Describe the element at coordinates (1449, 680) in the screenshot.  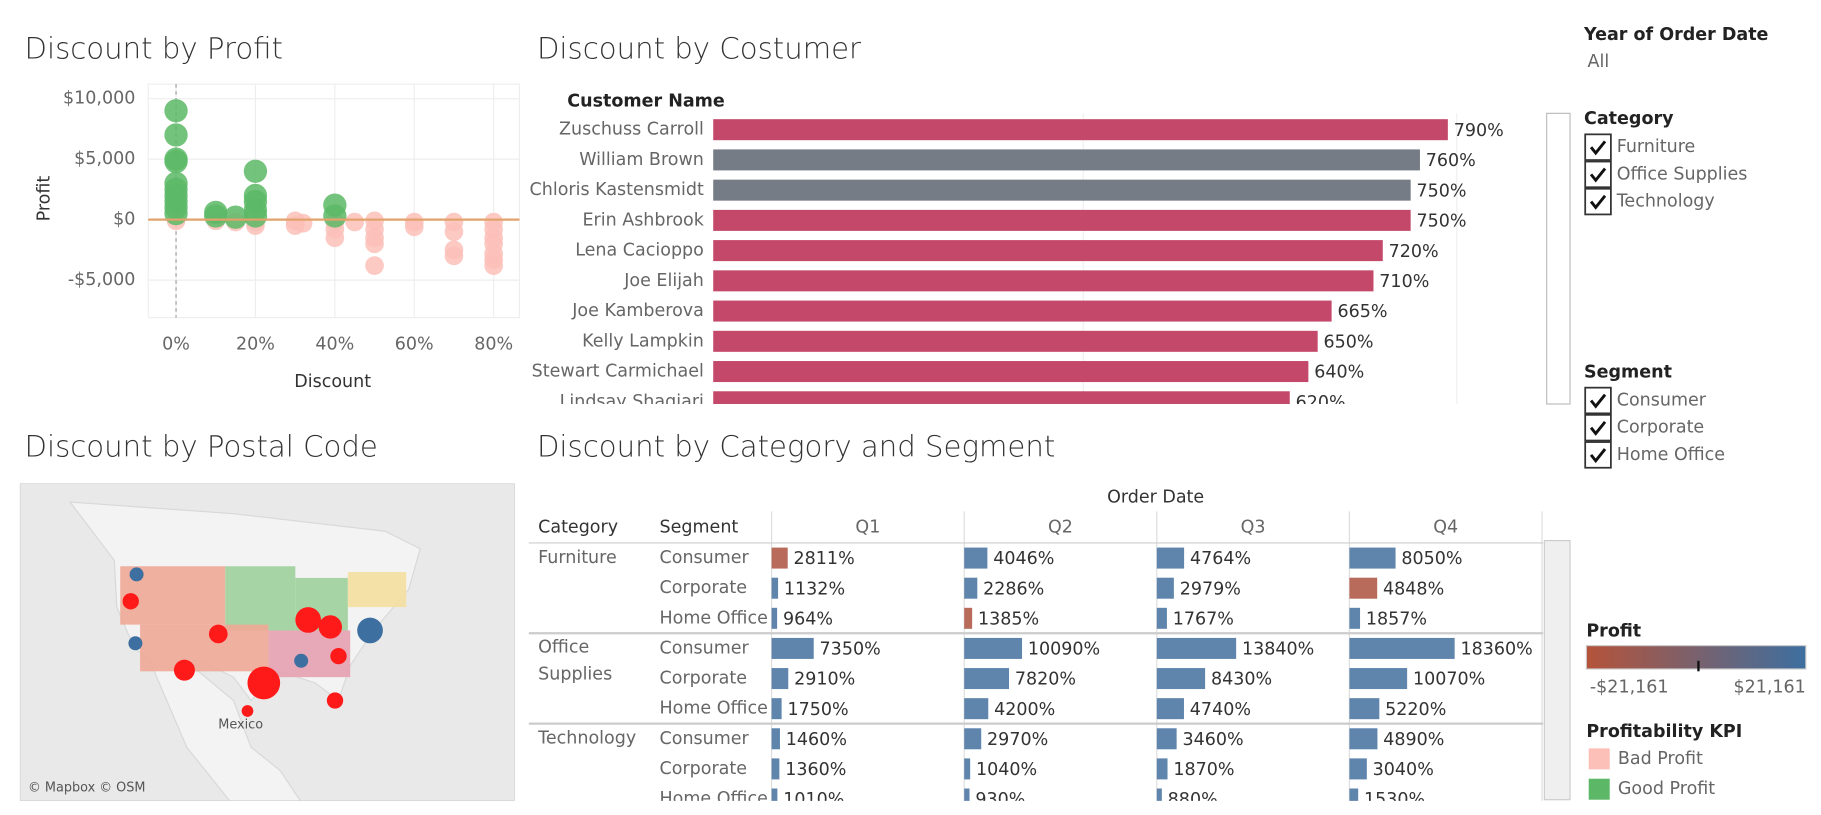
I see `value-label: 10070%` at that location.